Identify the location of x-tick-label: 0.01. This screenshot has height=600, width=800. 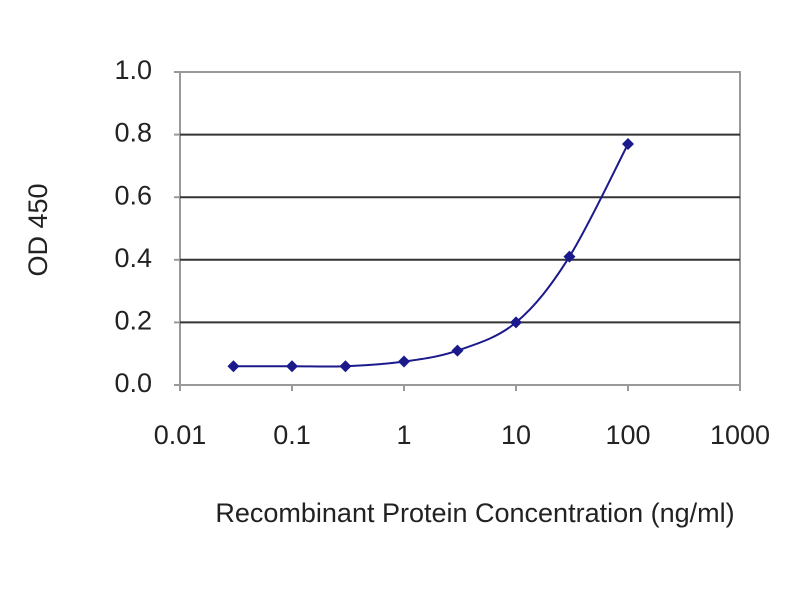
(180, 435).